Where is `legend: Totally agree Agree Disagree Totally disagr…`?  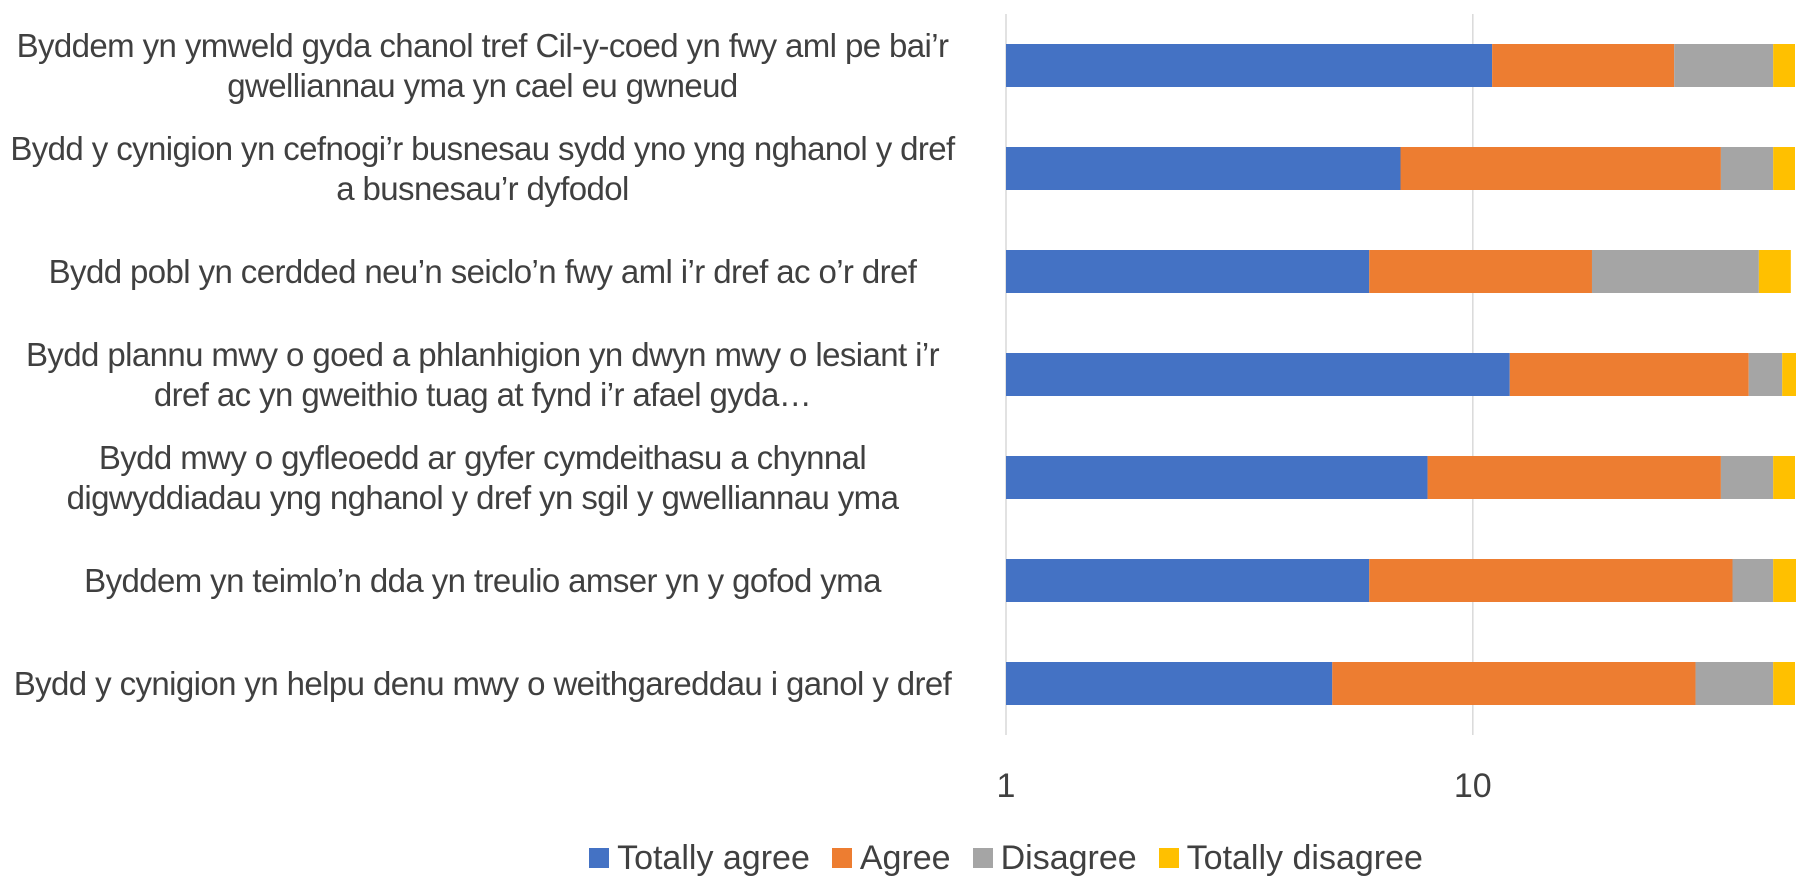
legend: Totally agree Agree Disagree Totally disagr… is located at coordinates (898, 856).